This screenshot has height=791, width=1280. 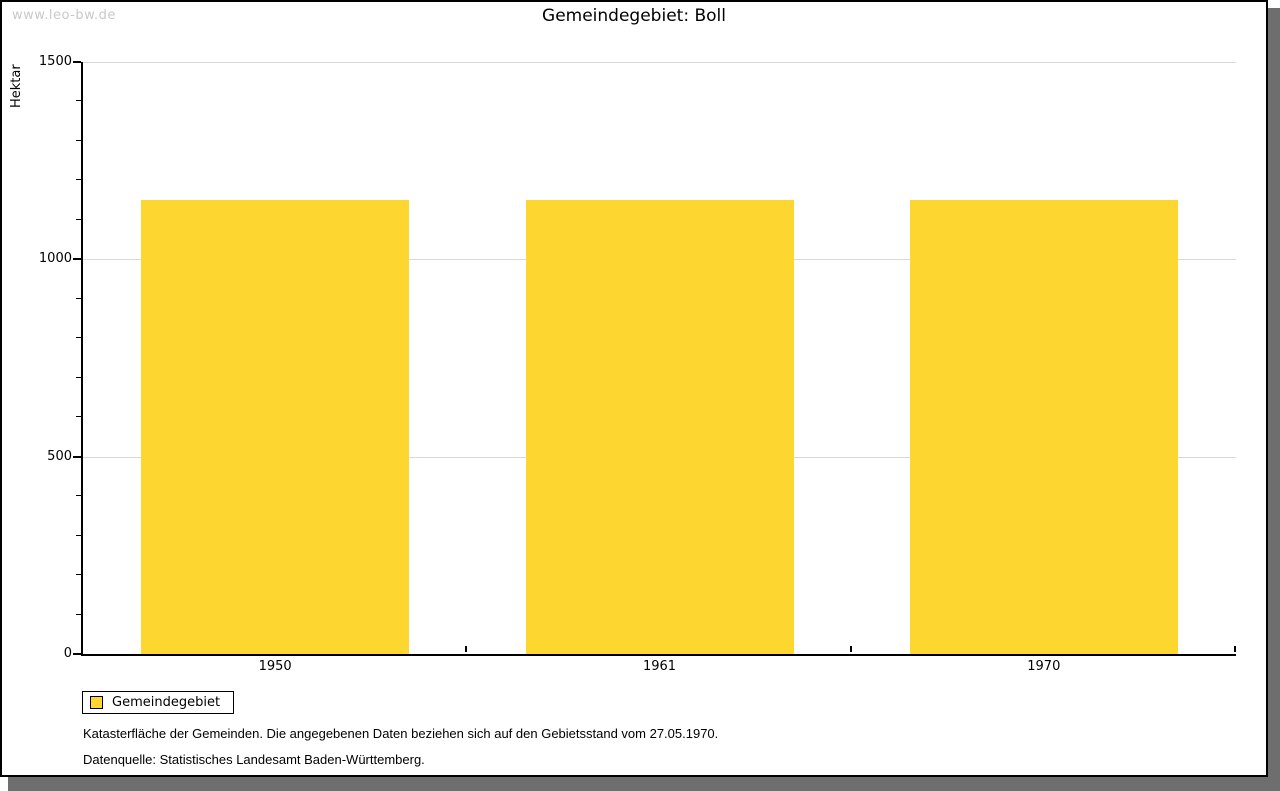 I want to click on y-tick-label-500: 500, so click(x=59, y=456).